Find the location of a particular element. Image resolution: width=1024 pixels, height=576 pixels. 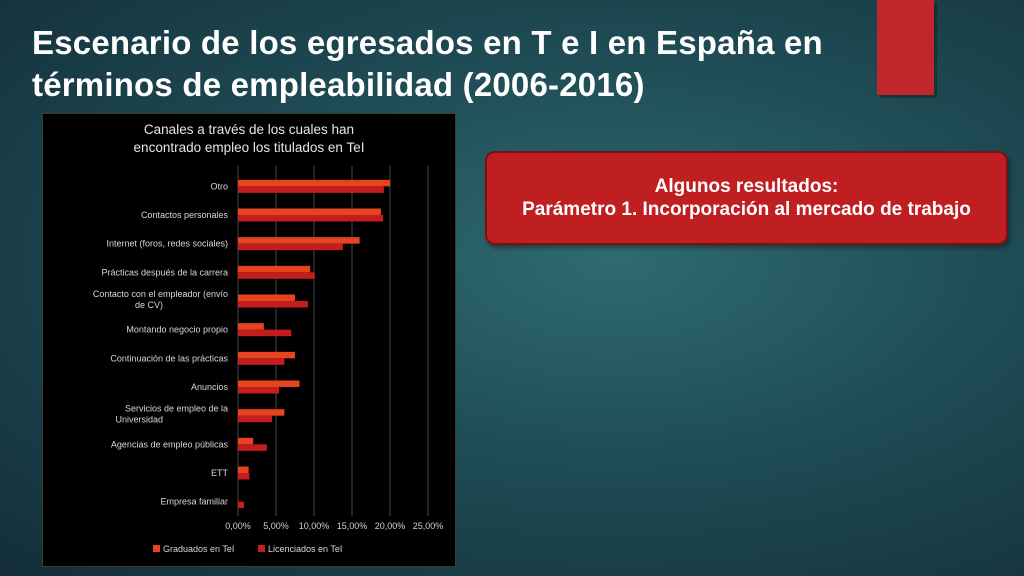

category-label: Montando negocio propio is located at coordinates (177, 330).